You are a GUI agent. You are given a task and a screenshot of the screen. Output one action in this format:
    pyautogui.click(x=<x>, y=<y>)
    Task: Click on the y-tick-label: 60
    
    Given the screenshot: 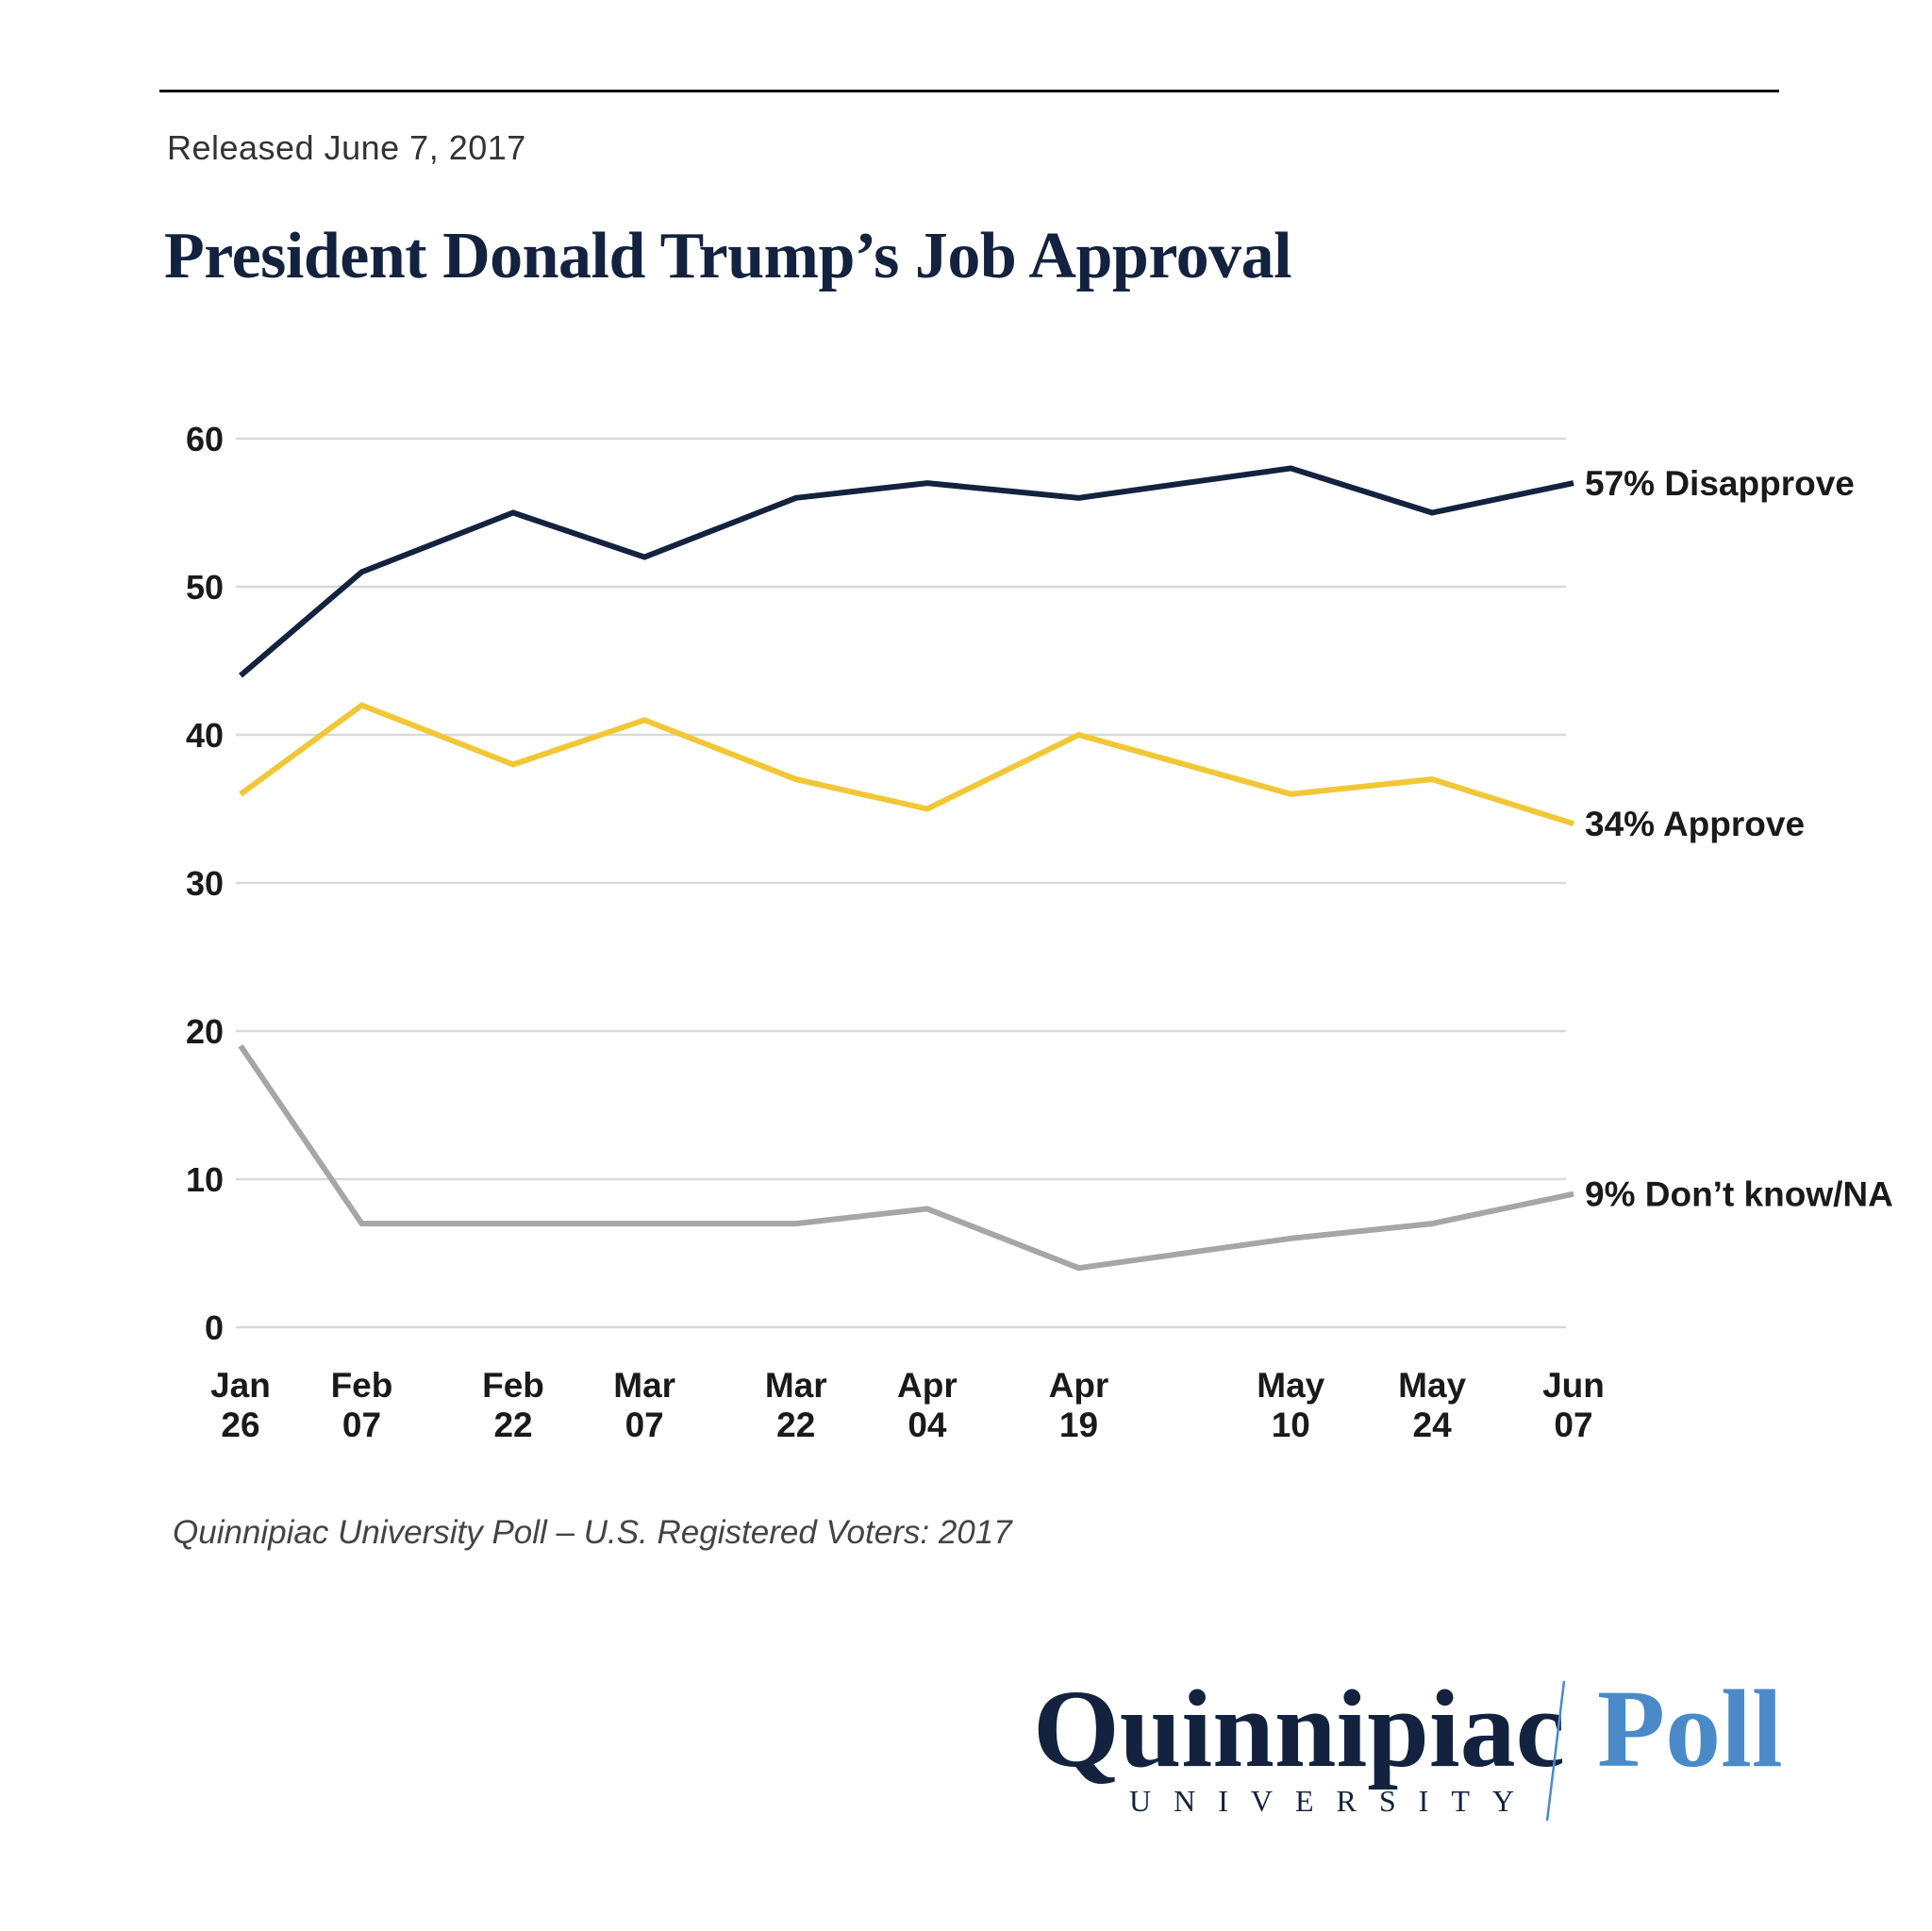 What is the action you would take?
    pyautogui.click(x=205, y=439)
    